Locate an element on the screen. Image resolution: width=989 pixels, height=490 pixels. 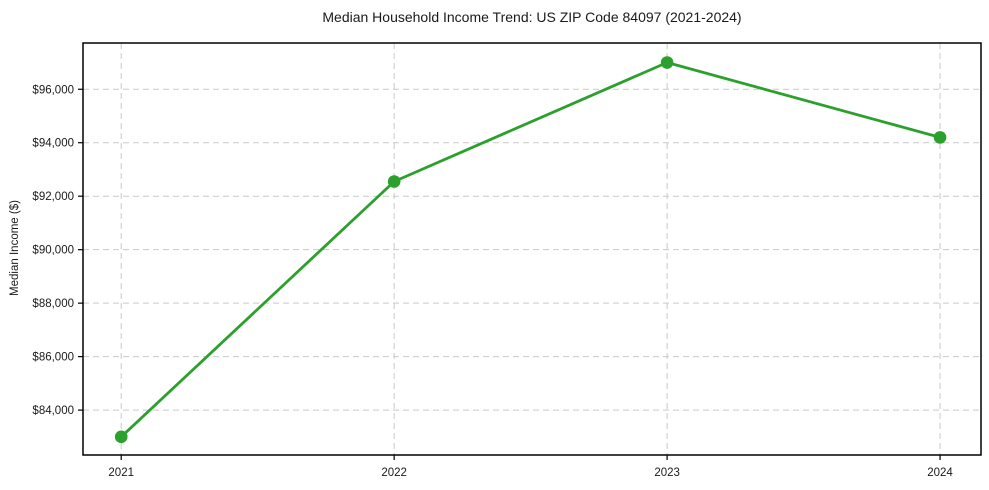
data-point-2024 is located at coordinates (940, 137).